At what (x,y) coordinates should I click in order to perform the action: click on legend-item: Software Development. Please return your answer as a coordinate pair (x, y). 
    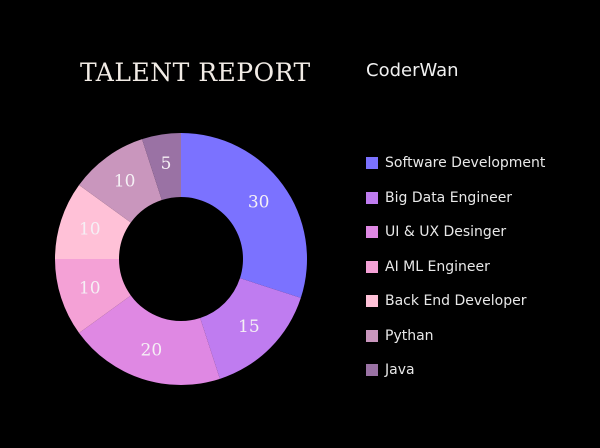
    Looking at the image, I should click on (455, 163).